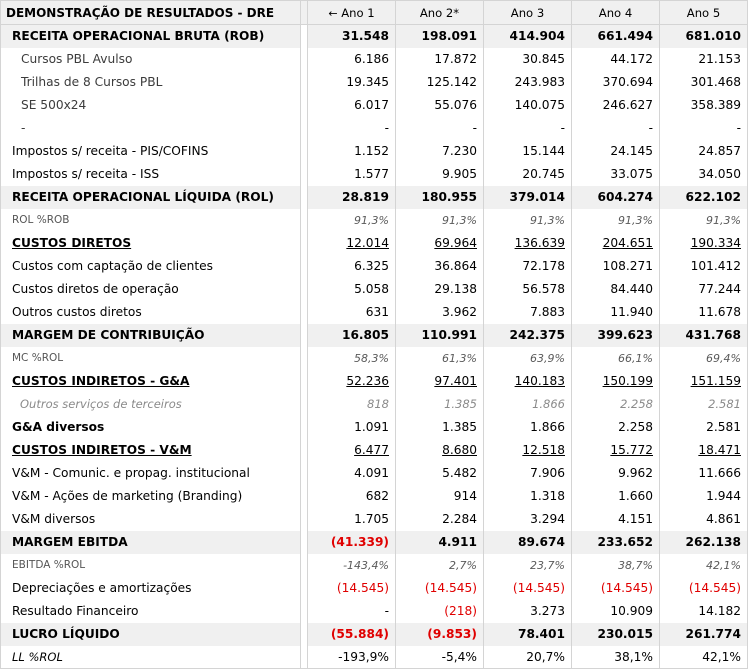 This screenshot has height=669, width=748. Describe the element at coordinates (439, 381) in the screenshot. I see `cell-ano-2: 97.401` at that location.